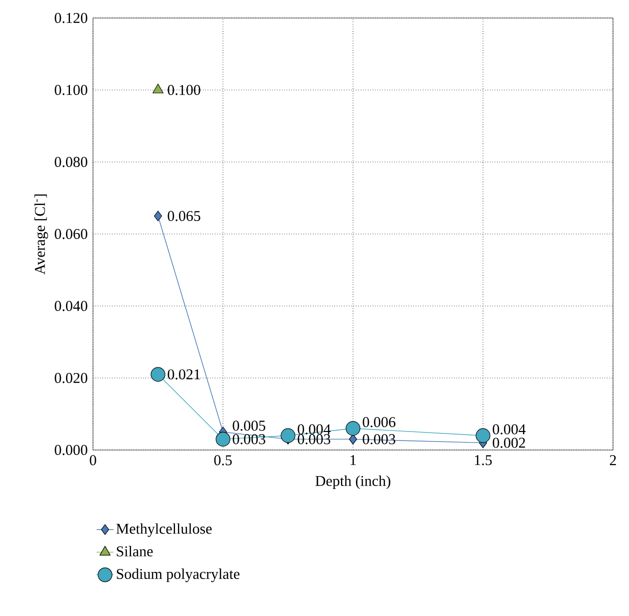  I want to click on data-label: 0.021, so click(184, 374).